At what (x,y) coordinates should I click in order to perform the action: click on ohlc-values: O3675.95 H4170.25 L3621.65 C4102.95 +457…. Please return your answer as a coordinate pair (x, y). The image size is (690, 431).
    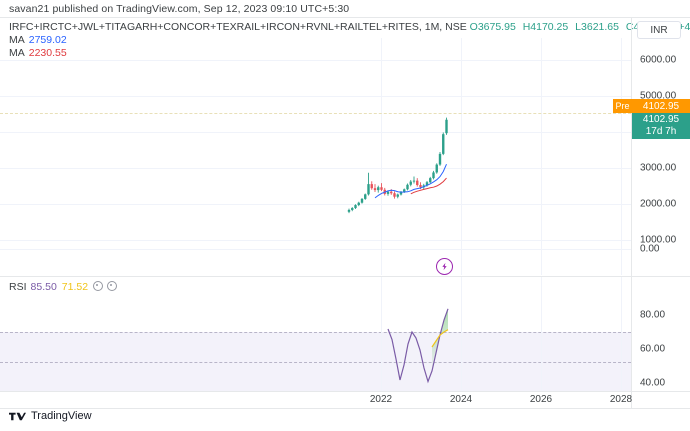
    Looking at the image, I should click on (580, 27).